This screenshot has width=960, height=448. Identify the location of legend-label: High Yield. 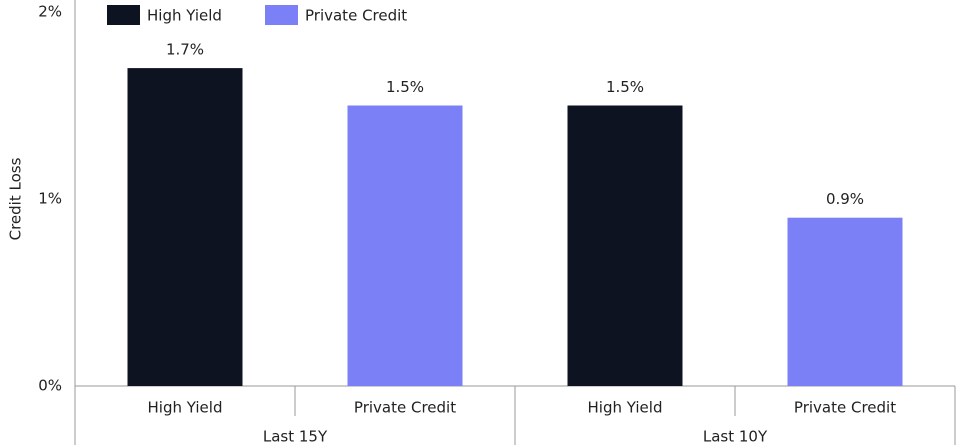
(184, 16).